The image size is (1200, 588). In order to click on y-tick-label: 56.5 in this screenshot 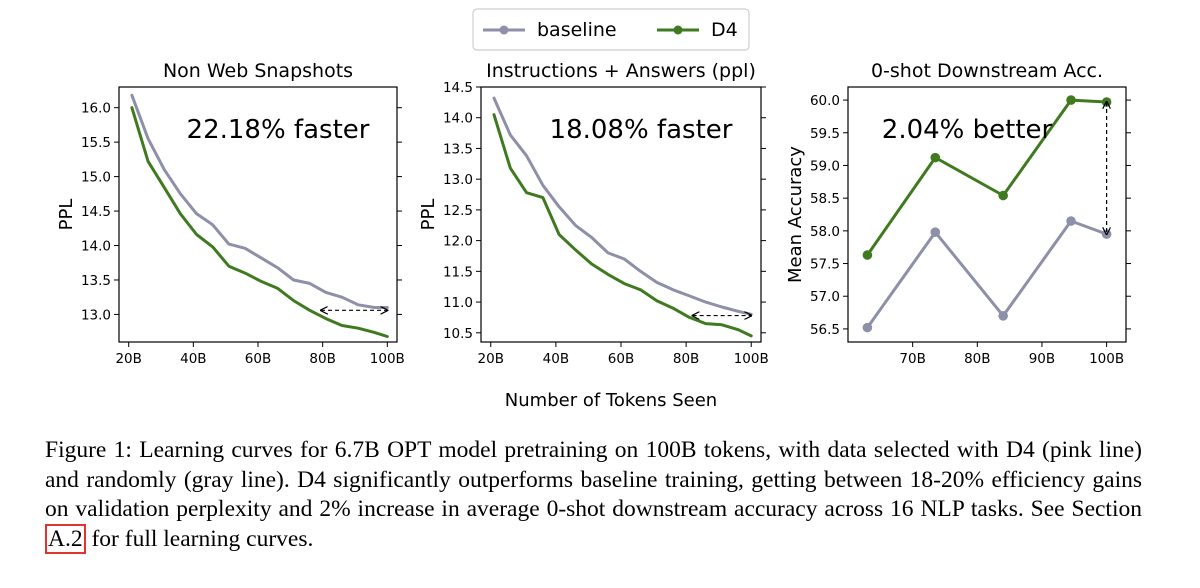, I will do `click(825, 330)`.